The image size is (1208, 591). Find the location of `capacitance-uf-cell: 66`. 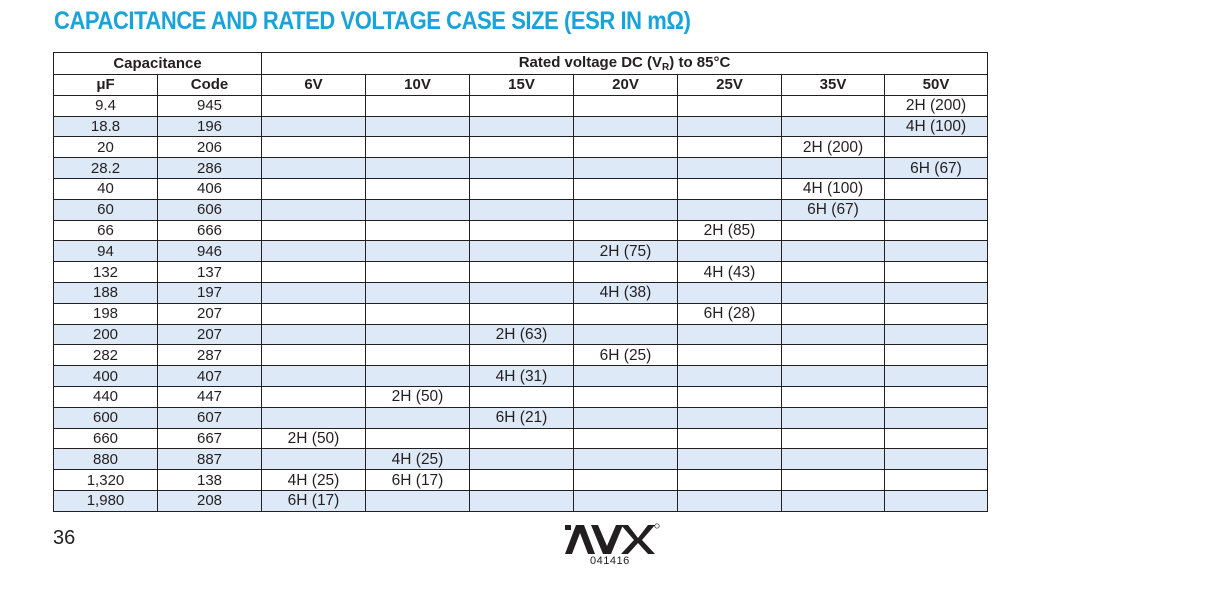

capacitance-uf-cell: 66 is located at coordinates (105, 230).